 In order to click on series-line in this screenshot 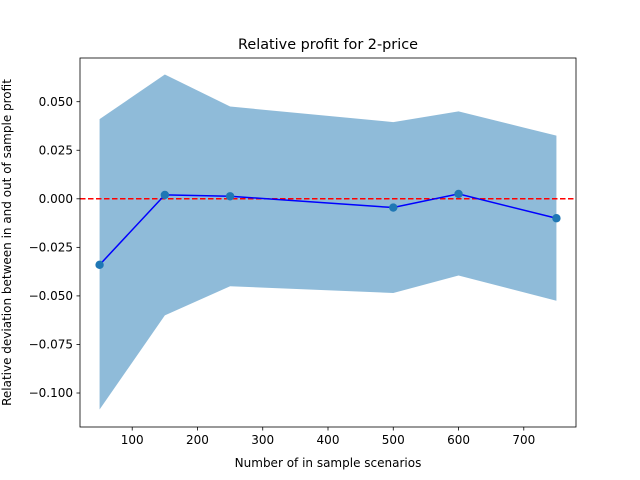, I will do `click(328, 229)`.